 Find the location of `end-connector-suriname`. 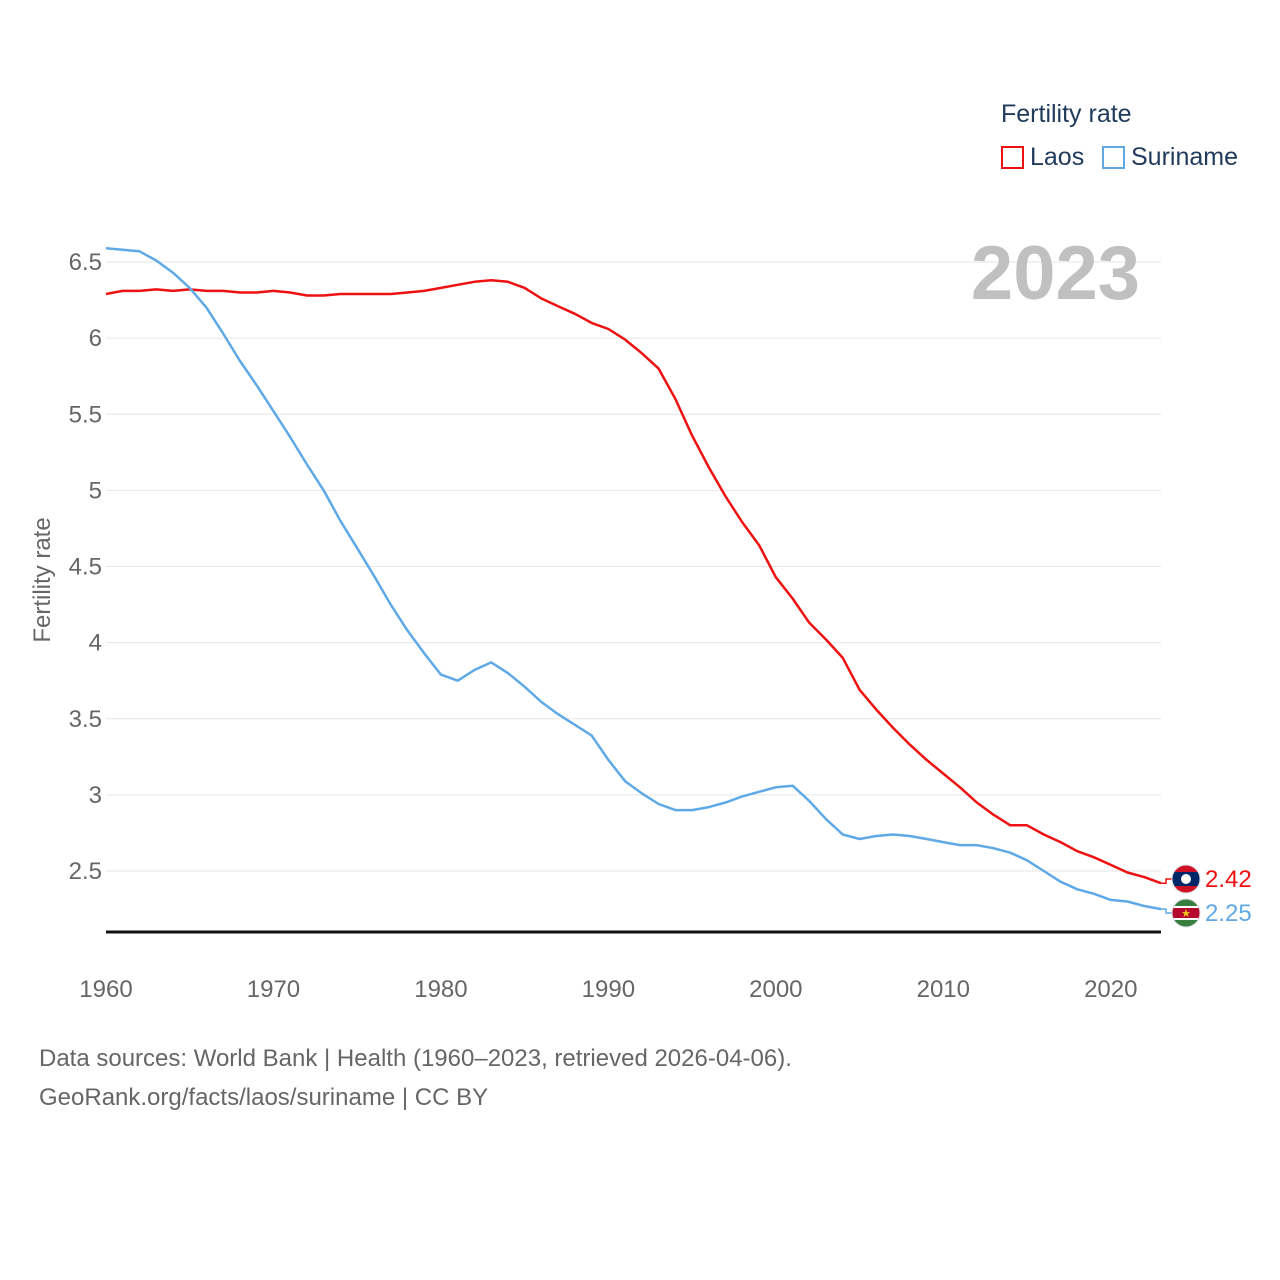

end-connector-suriname is located at coordinates (1166, 911).